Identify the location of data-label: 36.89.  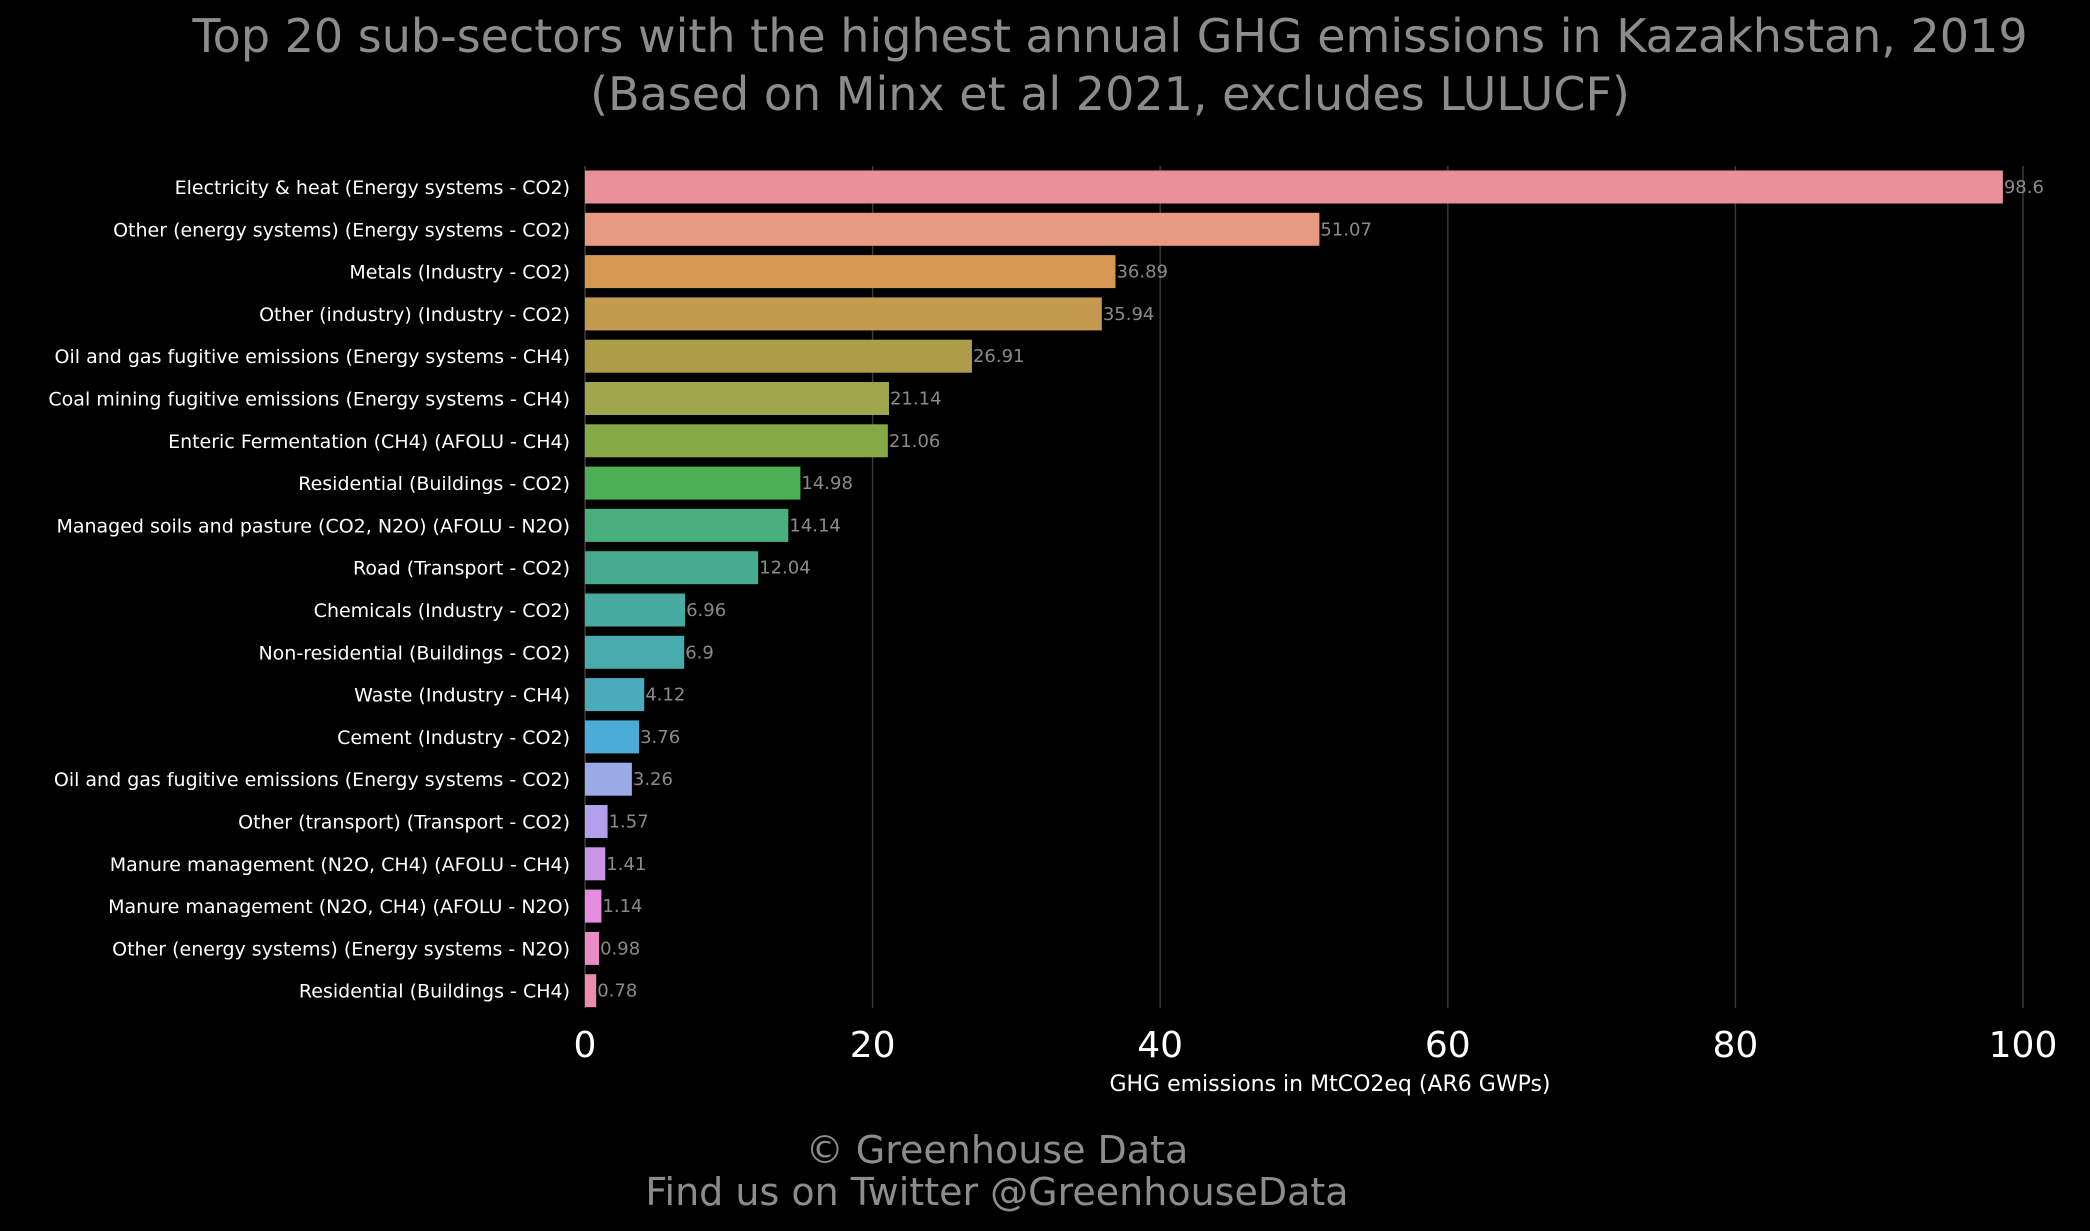
(1142, 272).